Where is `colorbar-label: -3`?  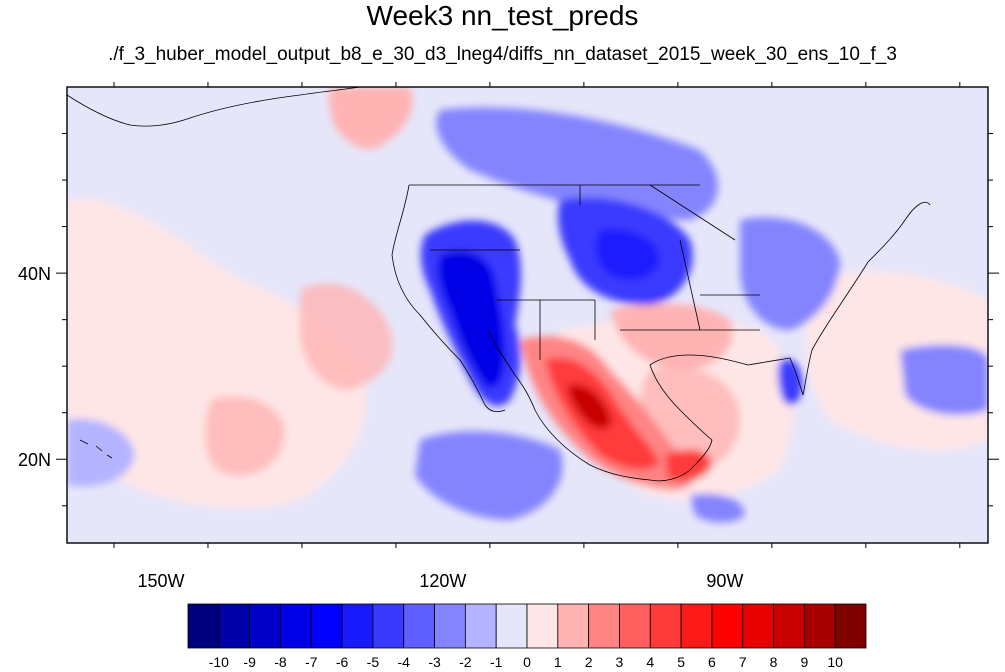 colorbar-label: -3 is located at coordinates (434, 662).